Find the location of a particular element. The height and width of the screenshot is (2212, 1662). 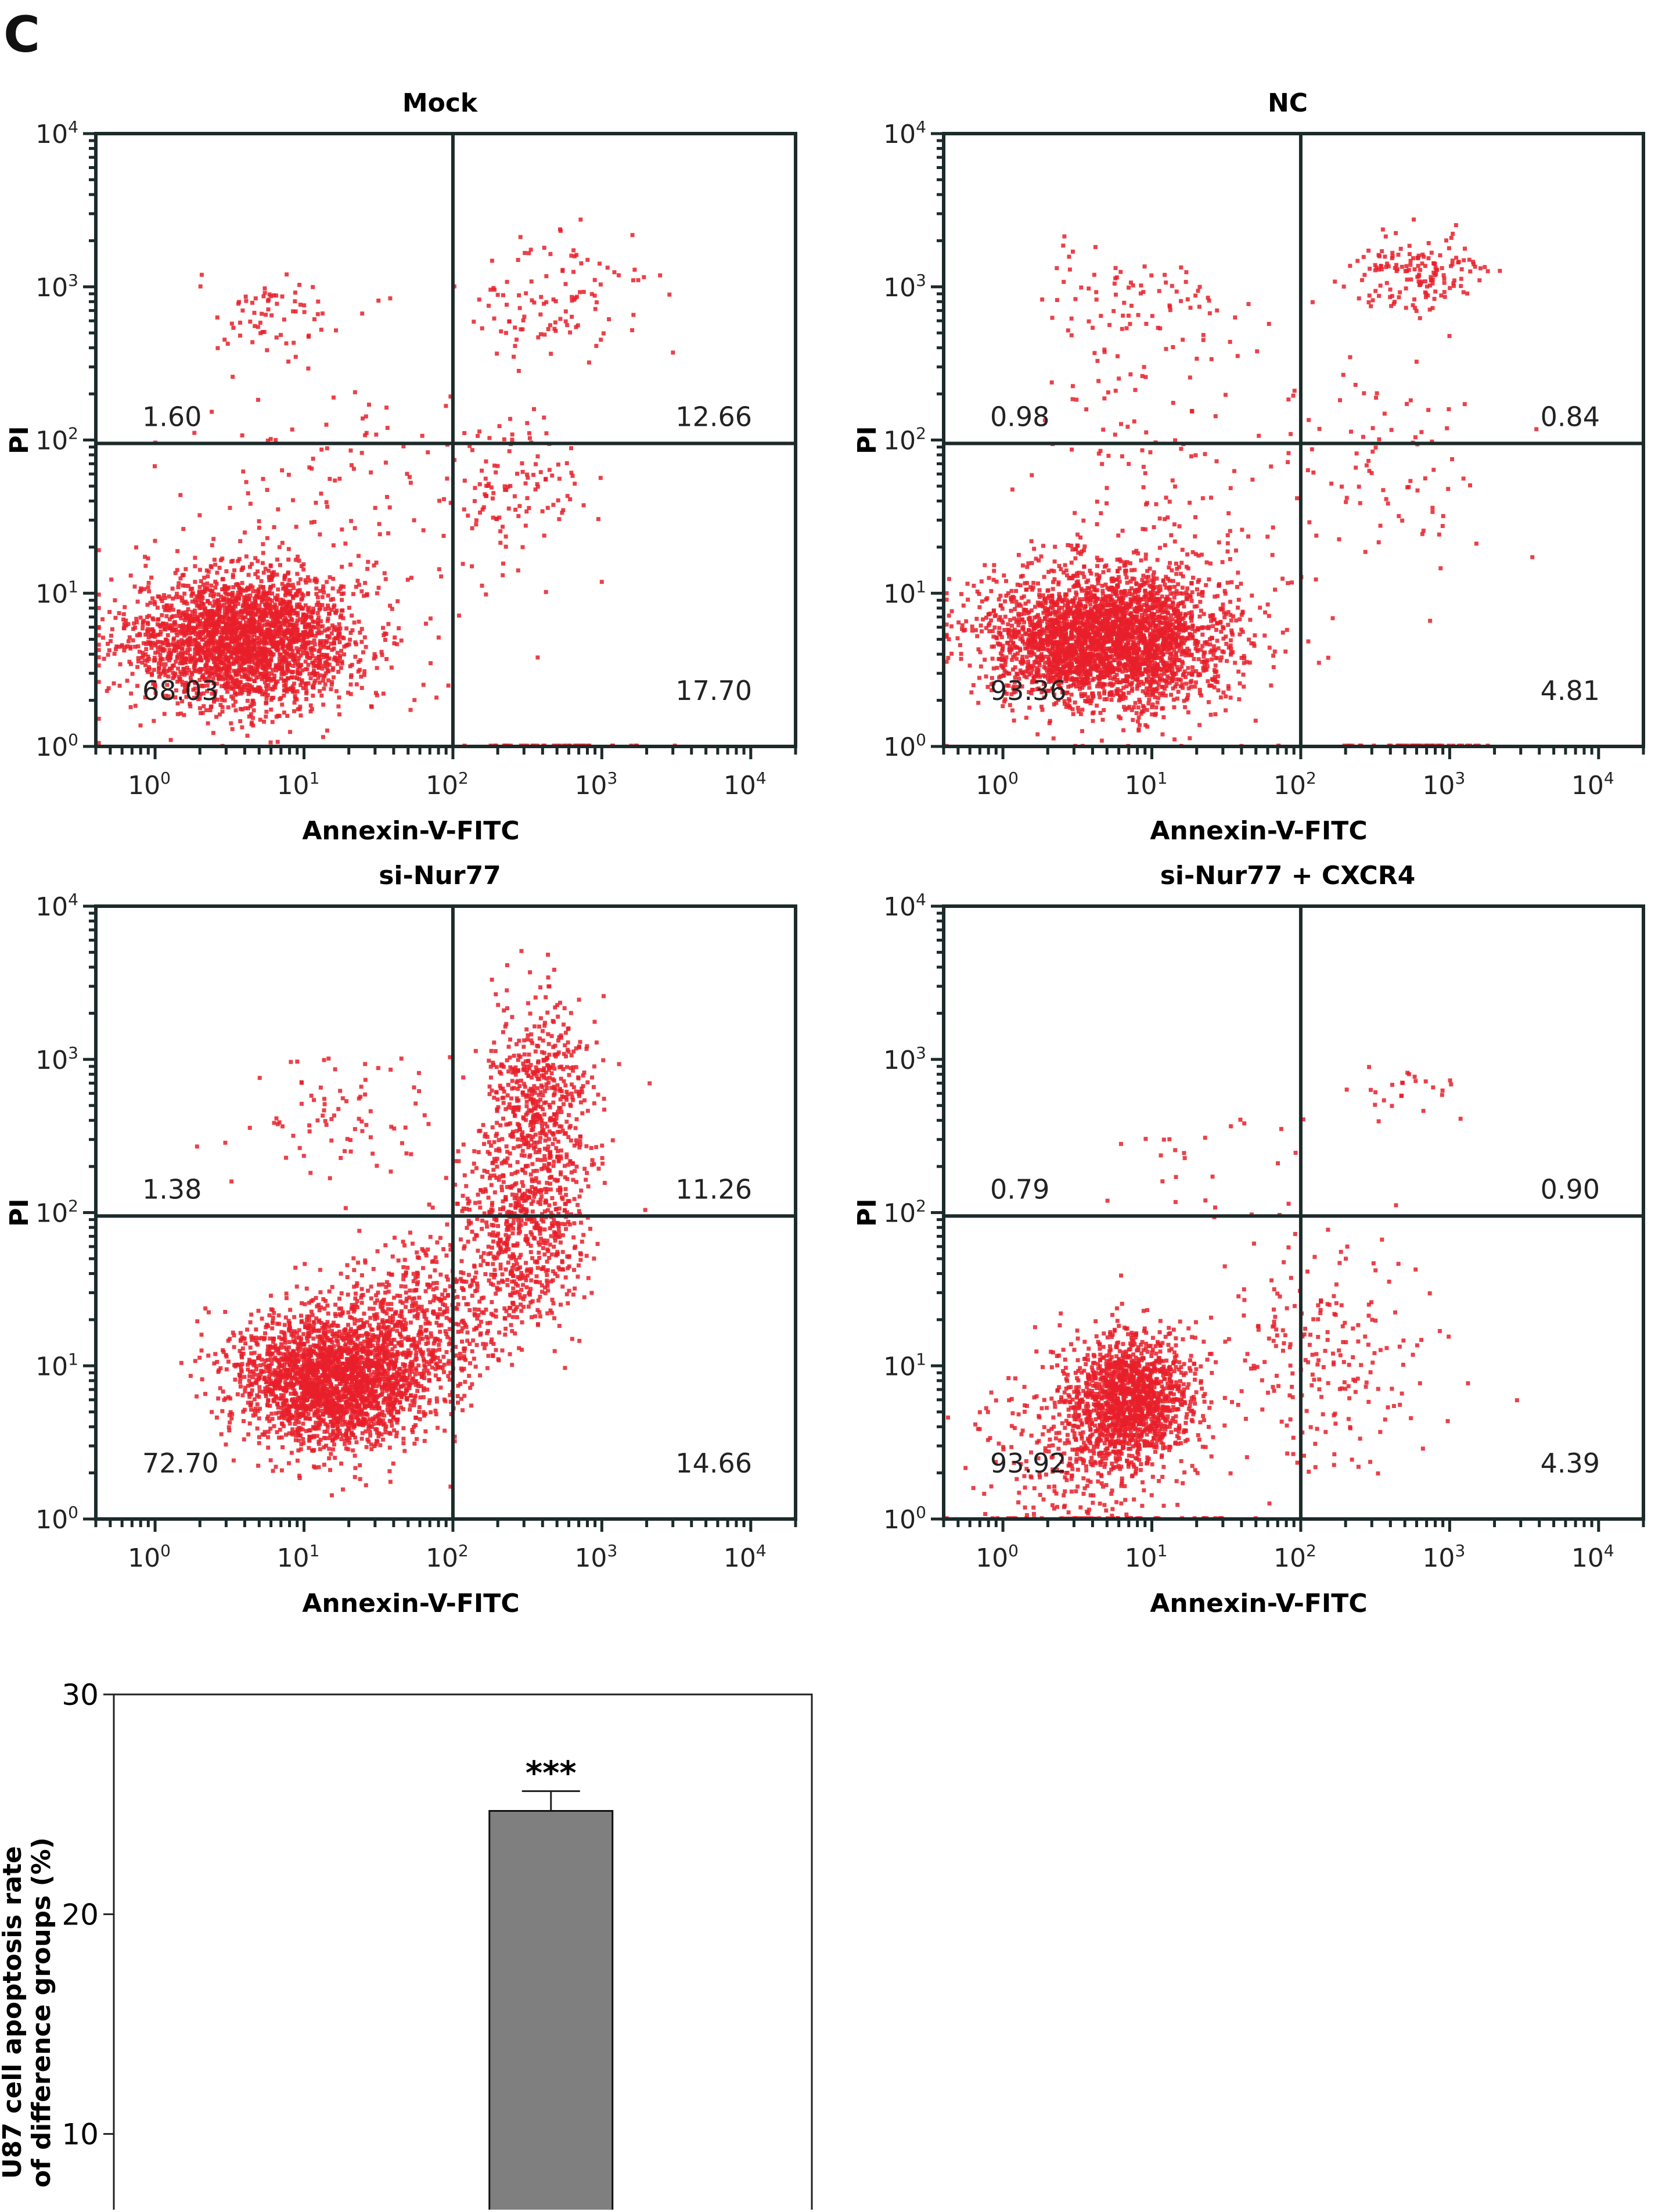

y-axis-label: PI is located at coordinates (19, 440).